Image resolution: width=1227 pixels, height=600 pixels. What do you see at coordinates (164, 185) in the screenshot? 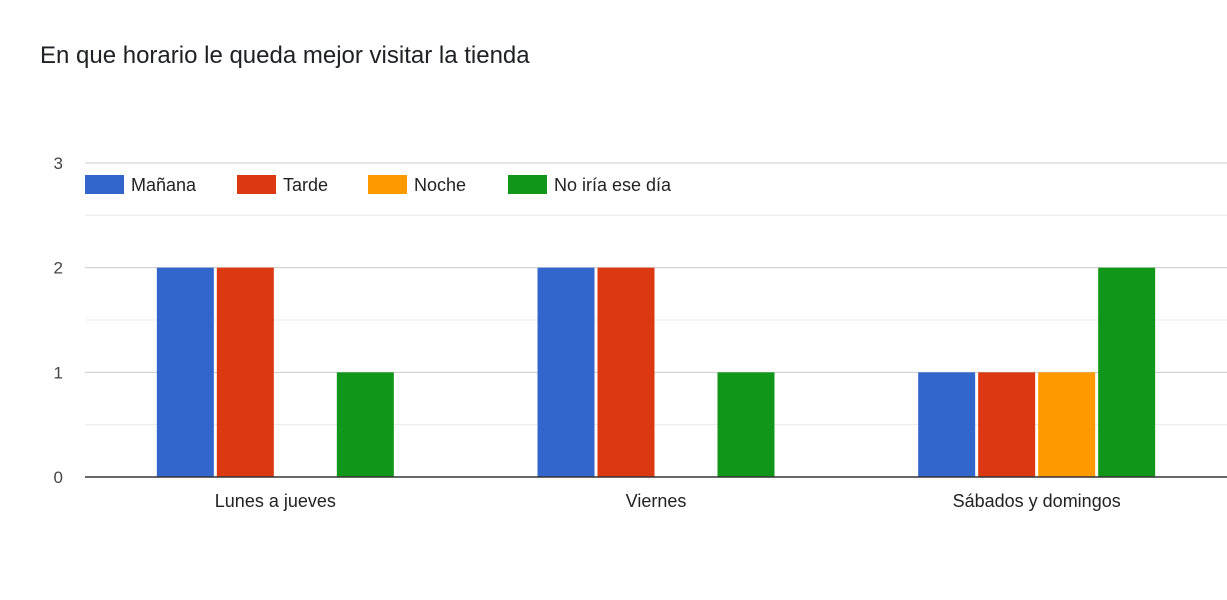
I see `legend-label: Mañana` at bounding box center [164, 185].